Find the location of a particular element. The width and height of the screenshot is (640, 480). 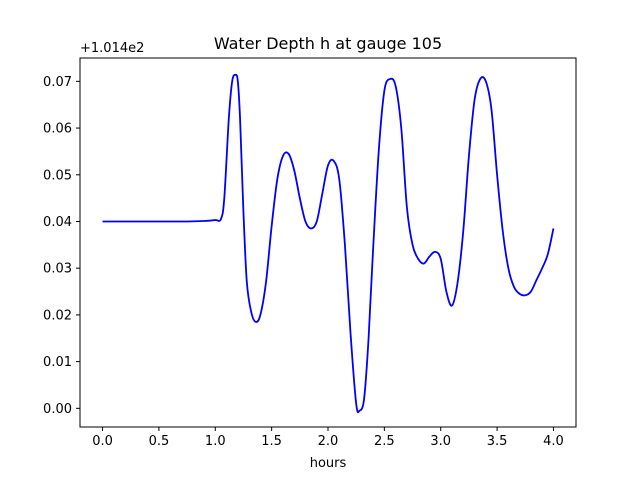

y-tick-label: 0.04 is located at coordinates (57, 222).